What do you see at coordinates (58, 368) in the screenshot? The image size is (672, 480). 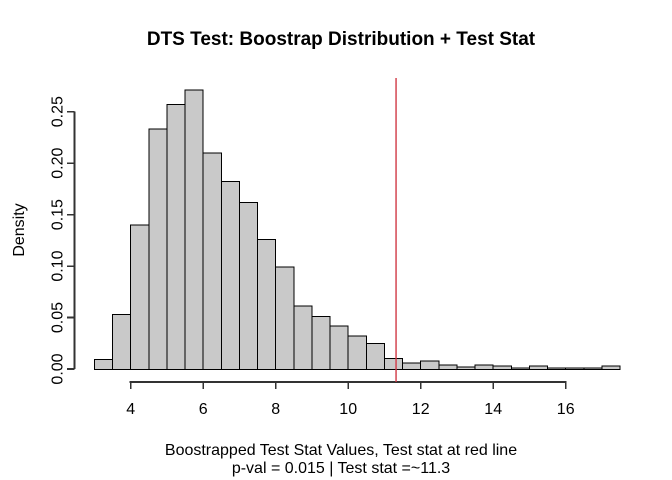 I see `y-tick-label: 0.00` at bounding box center [58, 368].